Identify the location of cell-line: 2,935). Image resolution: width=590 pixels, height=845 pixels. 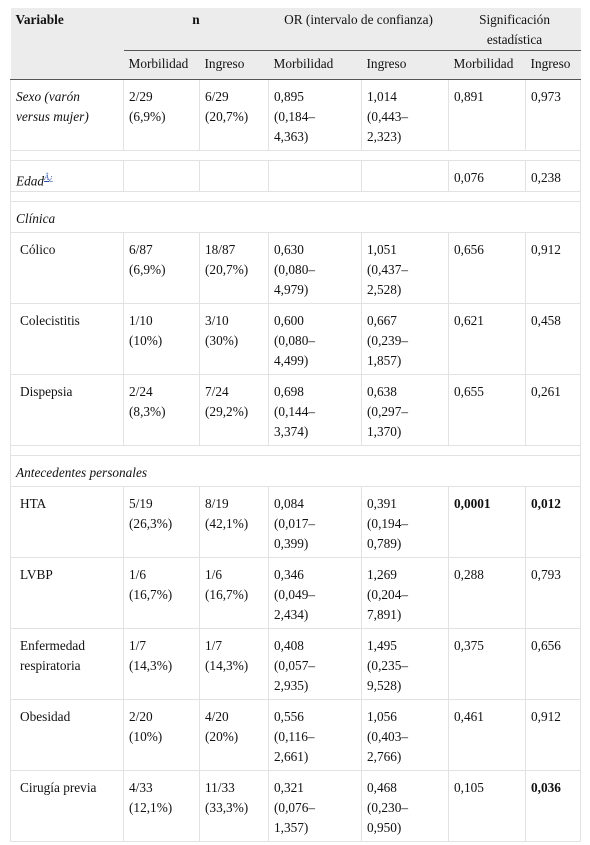
(291, 686).